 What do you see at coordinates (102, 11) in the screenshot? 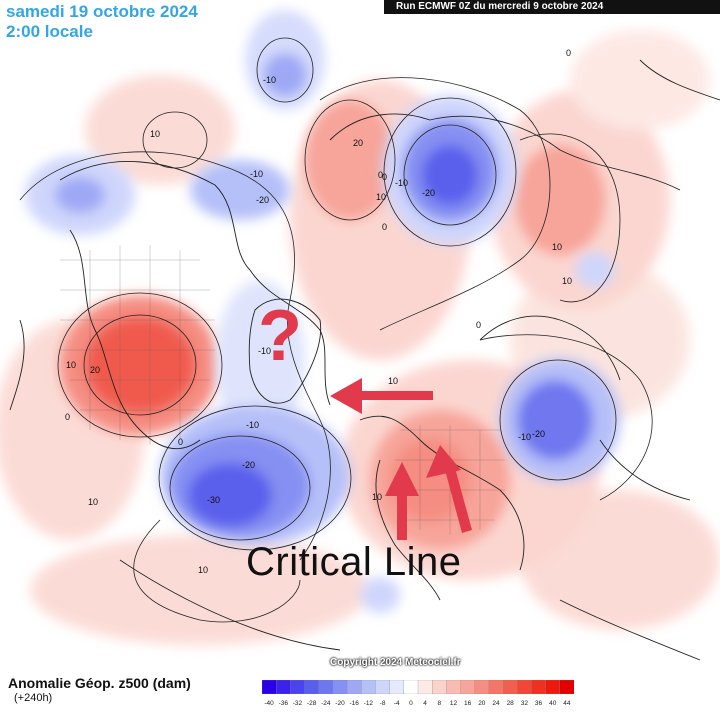
I see `forecast-date: samedi 19 octobre 2024` at bounding box center [102, 11].